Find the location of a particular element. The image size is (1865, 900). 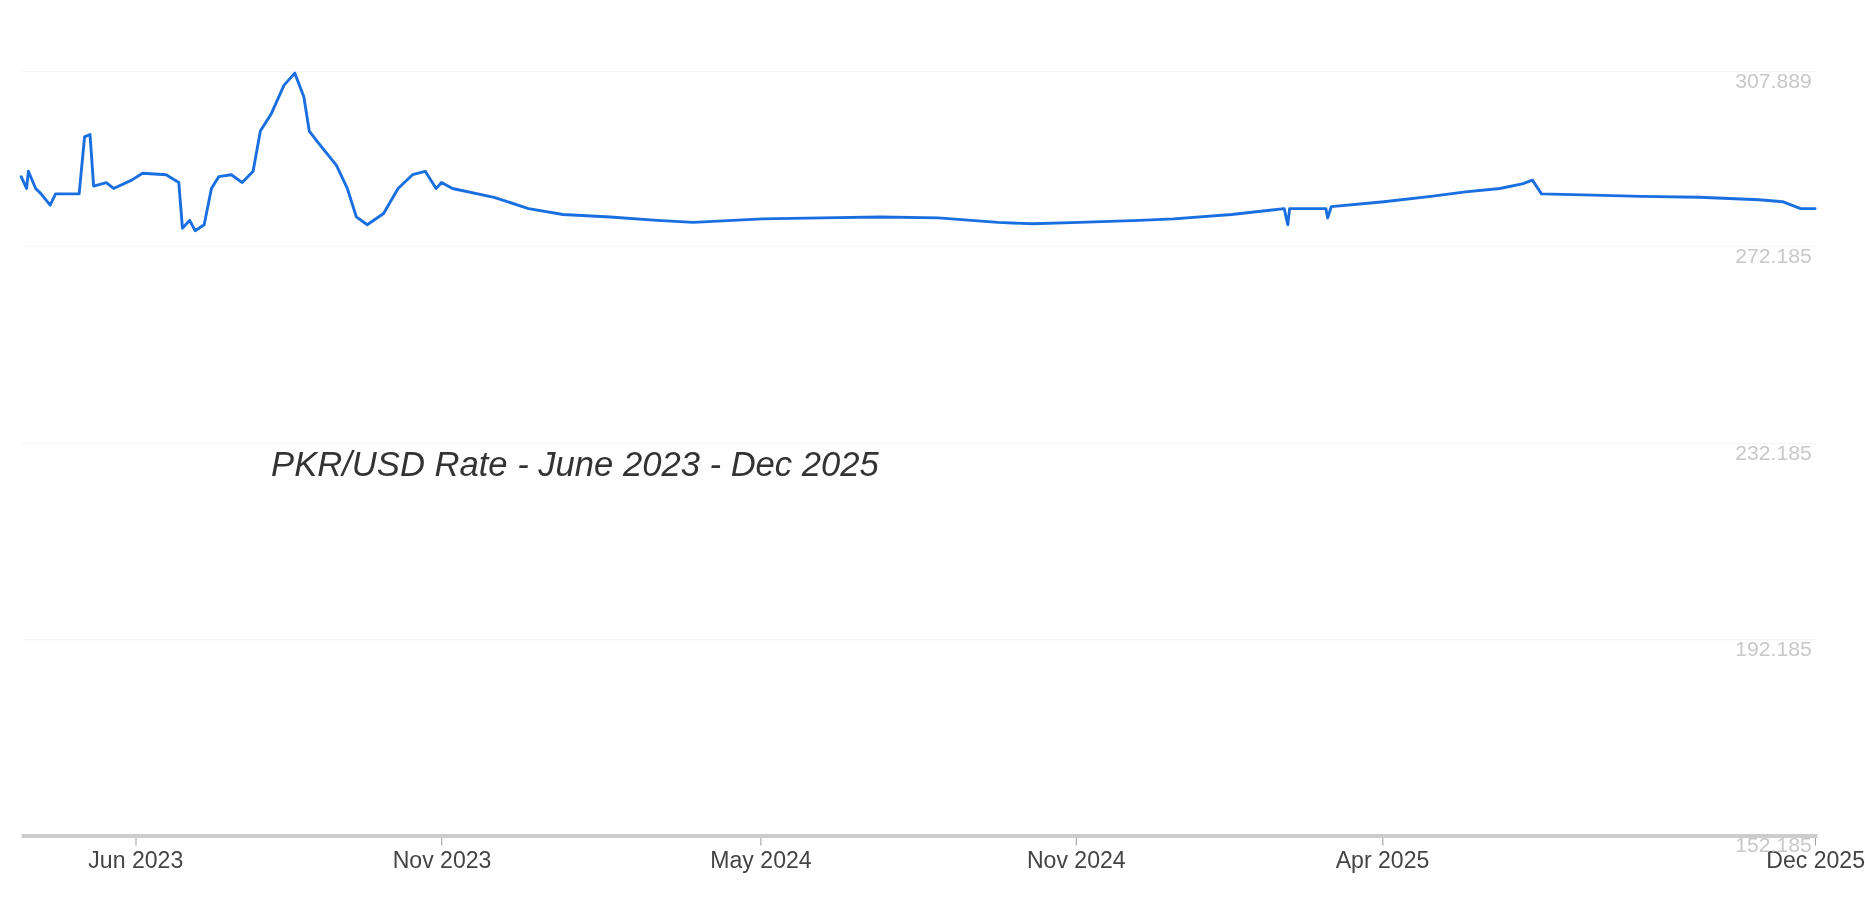

annotation: PKR/USD Rate - June 2023 - Dec 2025 is located at coordinates (575, 463).